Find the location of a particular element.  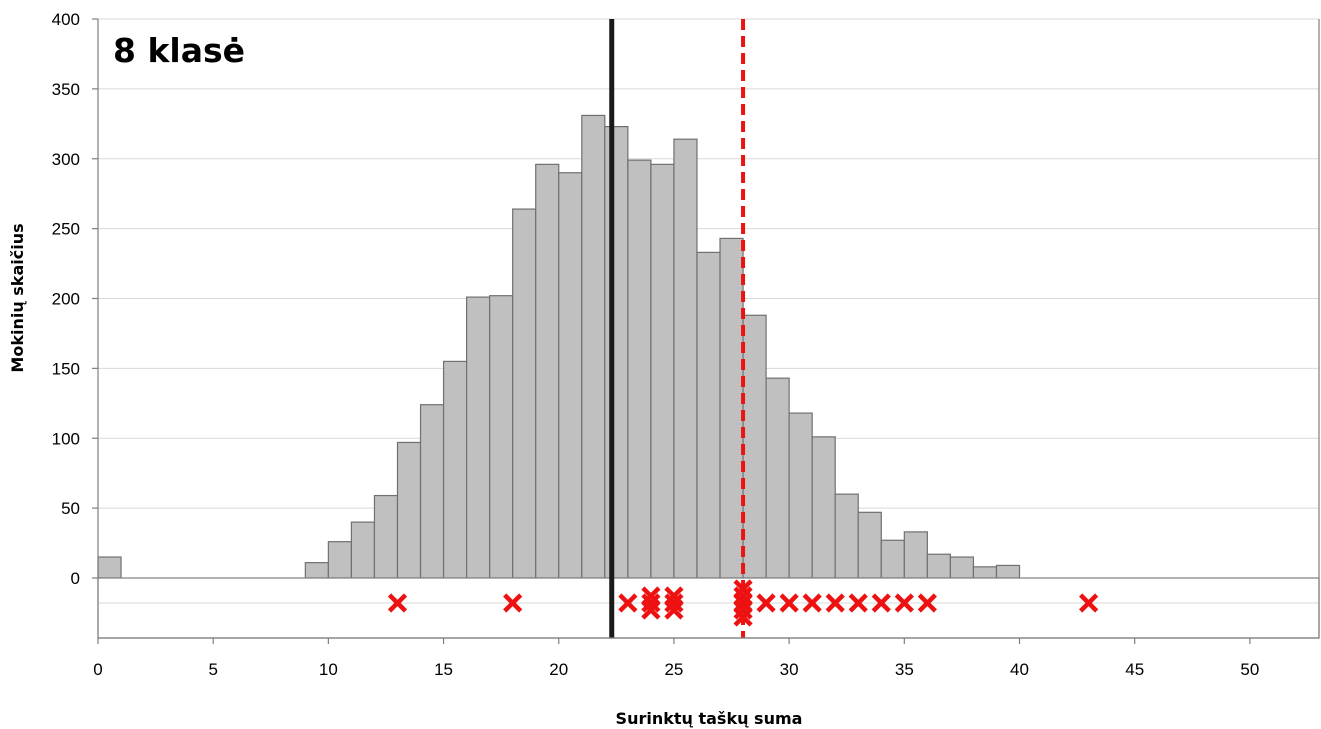

x-tick-label: 35 is located at coordinates (904, 669).